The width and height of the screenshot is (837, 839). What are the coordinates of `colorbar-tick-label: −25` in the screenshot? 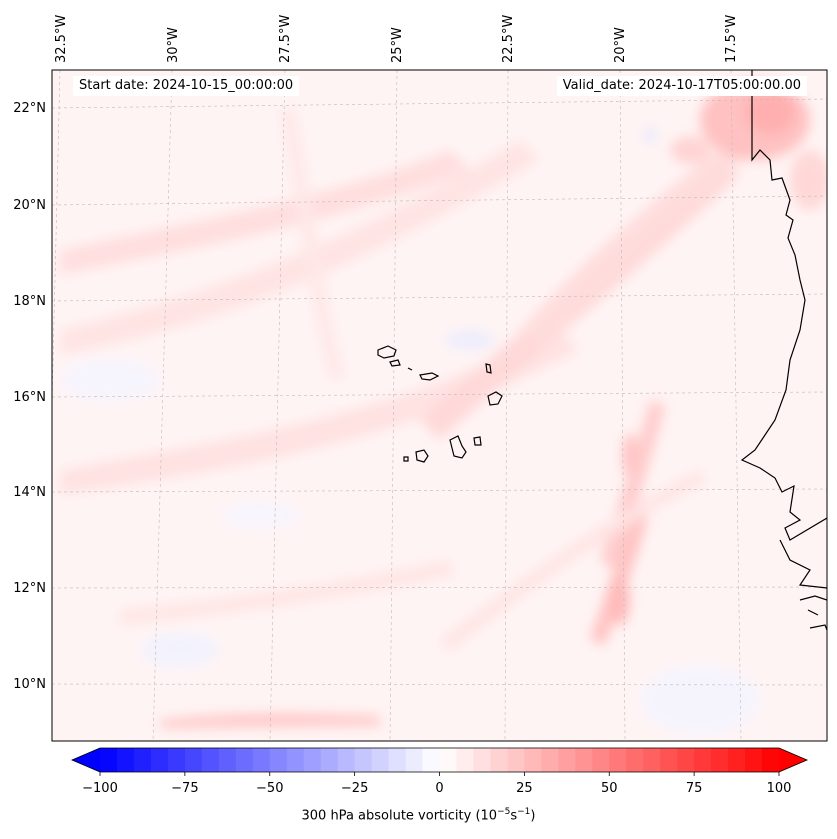 It's located at (354, 788).